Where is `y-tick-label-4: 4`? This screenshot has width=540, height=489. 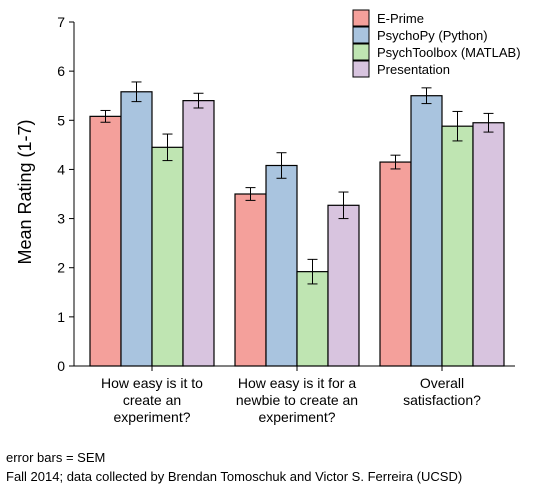
y-tick-label-4: 4 is located at coordinates (61, 169).